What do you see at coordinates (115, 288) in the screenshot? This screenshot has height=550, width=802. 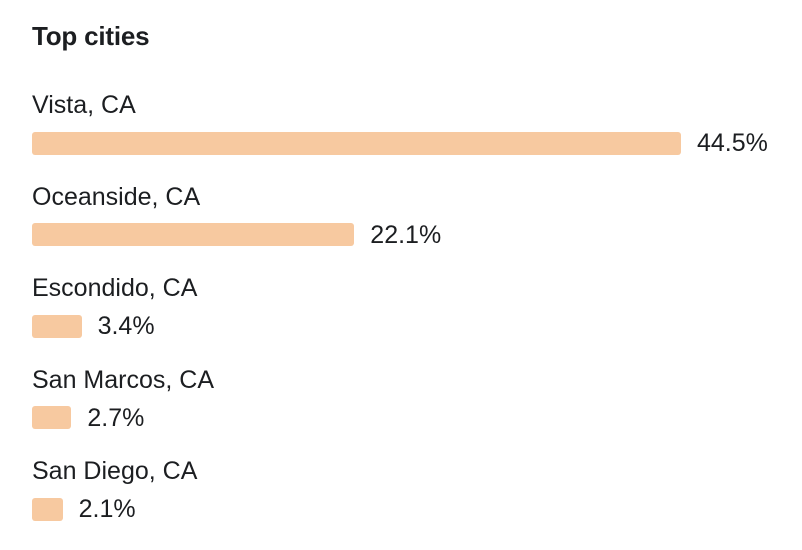 I see `city-label: Escondido, CA` at bounding box center [115, 288].